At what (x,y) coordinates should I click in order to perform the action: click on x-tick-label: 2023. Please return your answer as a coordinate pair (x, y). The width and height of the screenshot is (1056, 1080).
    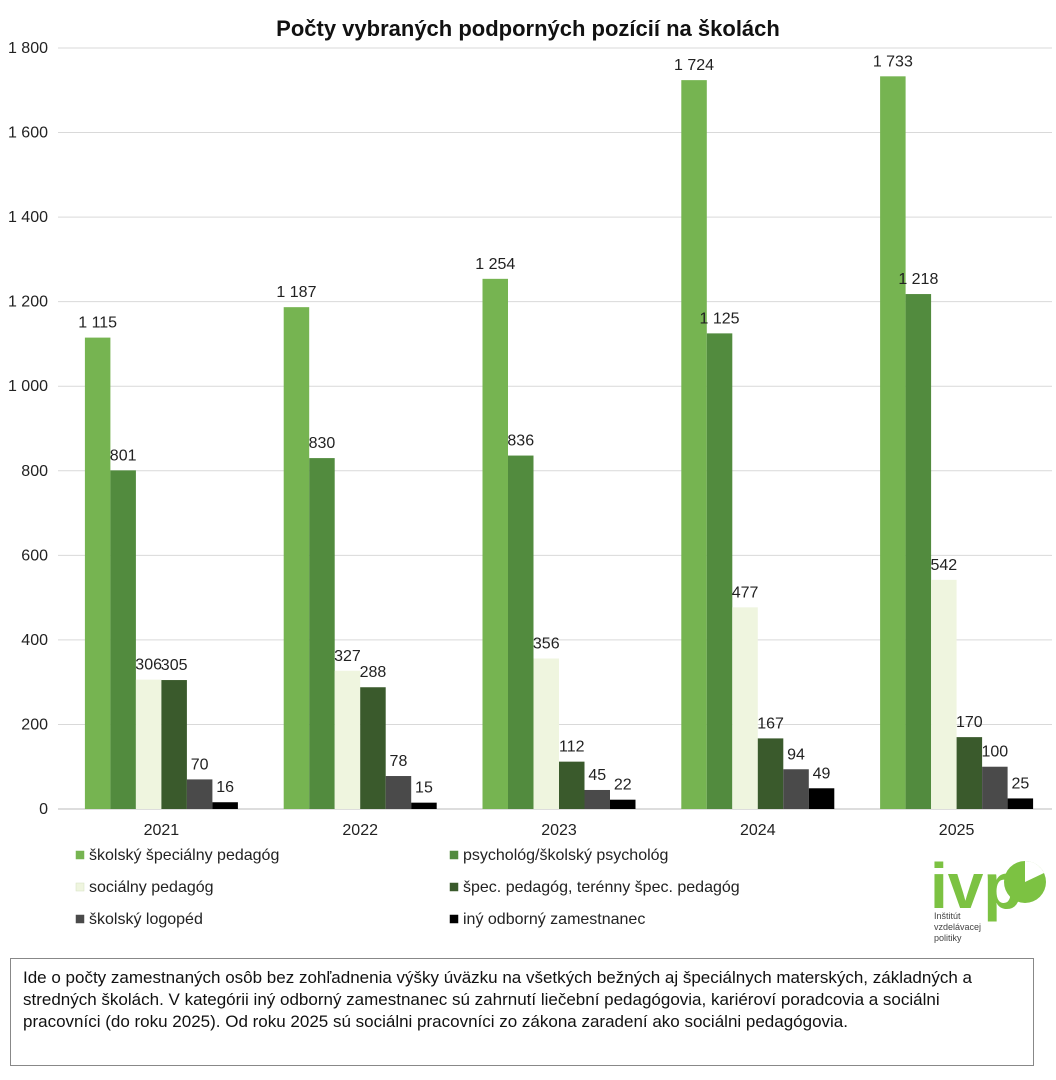
    Looking at the image, I should click on (559, 830).